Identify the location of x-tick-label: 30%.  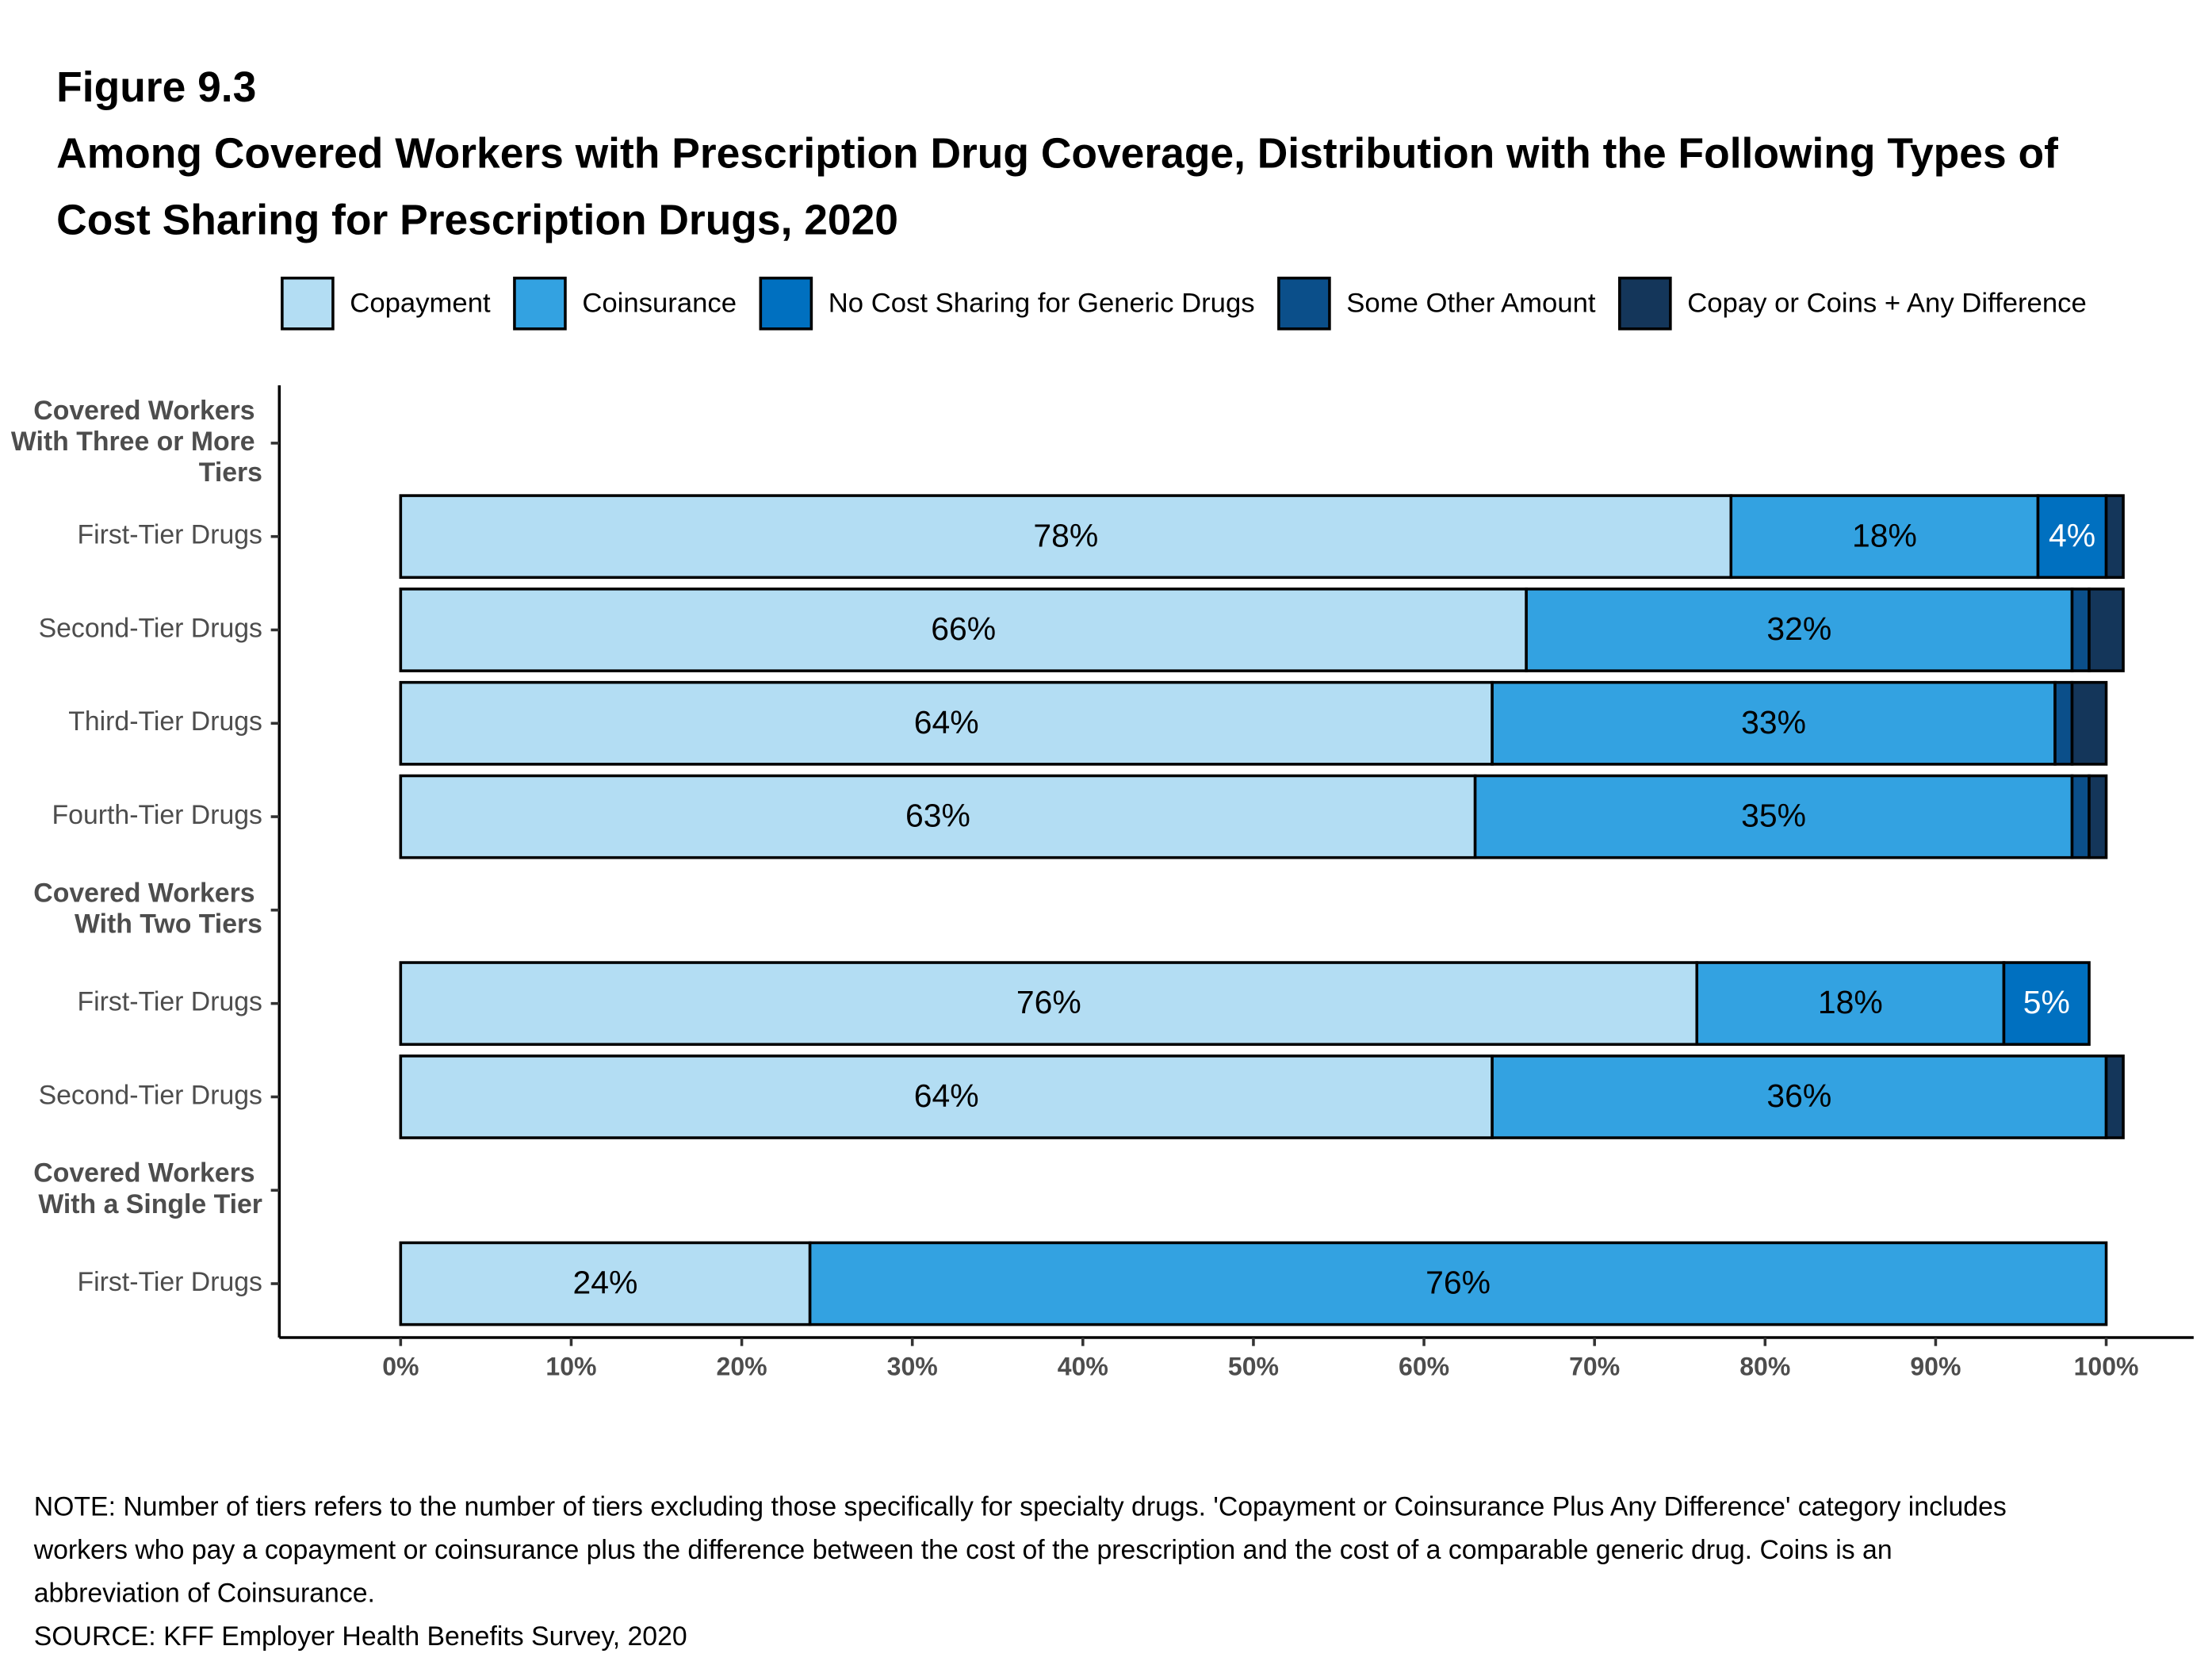
(913, 1367).